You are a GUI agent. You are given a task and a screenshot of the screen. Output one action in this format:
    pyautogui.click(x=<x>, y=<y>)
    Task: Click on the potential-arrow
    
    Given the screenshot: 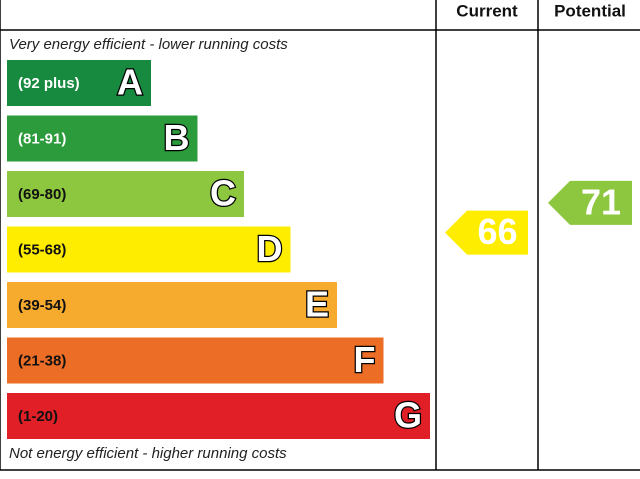 What is the action you would take?
    pyautogui.click(x=590, y=202)
    